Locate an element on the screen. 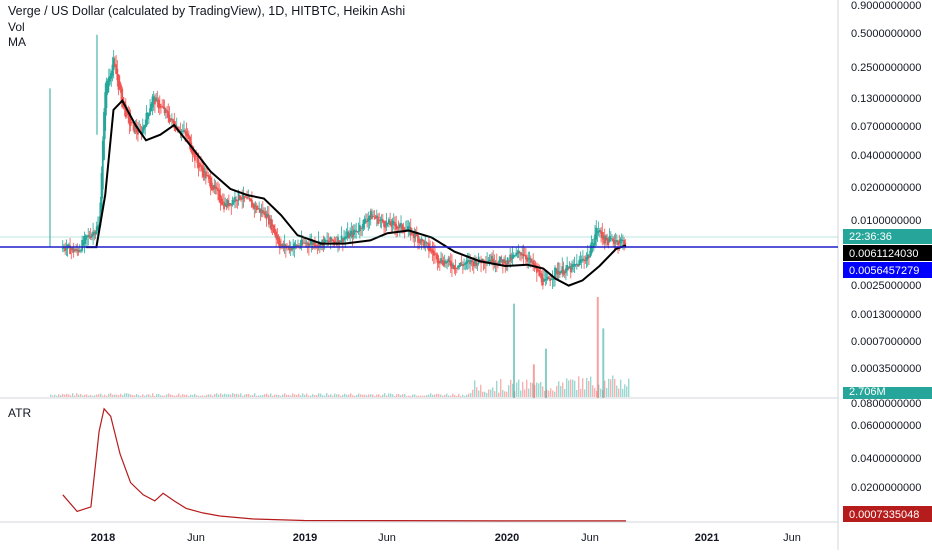  price-axis-label: 0.0200000000 is located at coordinates (886, 488).